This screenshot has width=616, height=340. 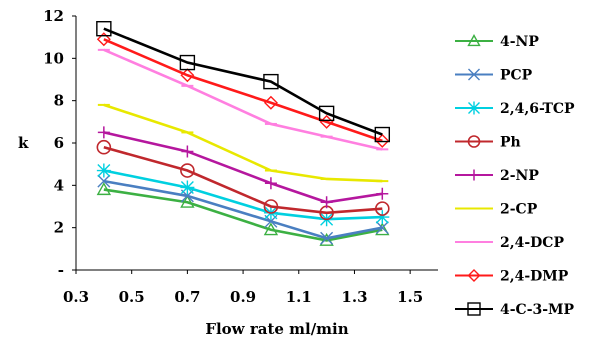 What do you see at coordinates (276, 329) in the screenshot?
I see `x-axis-label: Flow rate ml/min` at bounding box center [276, 329].